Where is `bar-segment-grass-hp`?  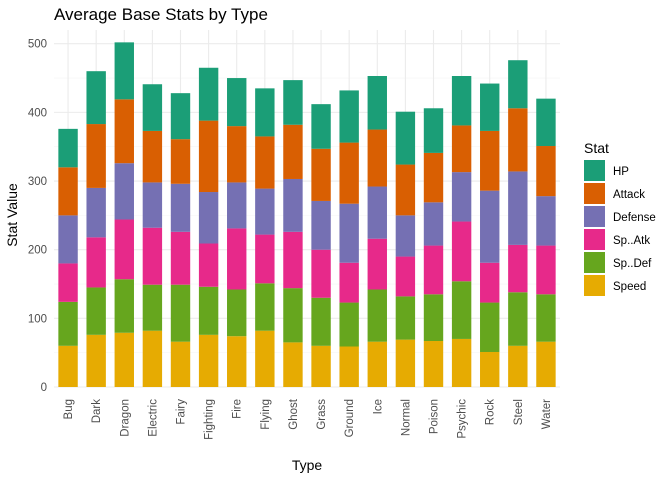
bar-segment-grass-hp is located at coordinates (321, 126).